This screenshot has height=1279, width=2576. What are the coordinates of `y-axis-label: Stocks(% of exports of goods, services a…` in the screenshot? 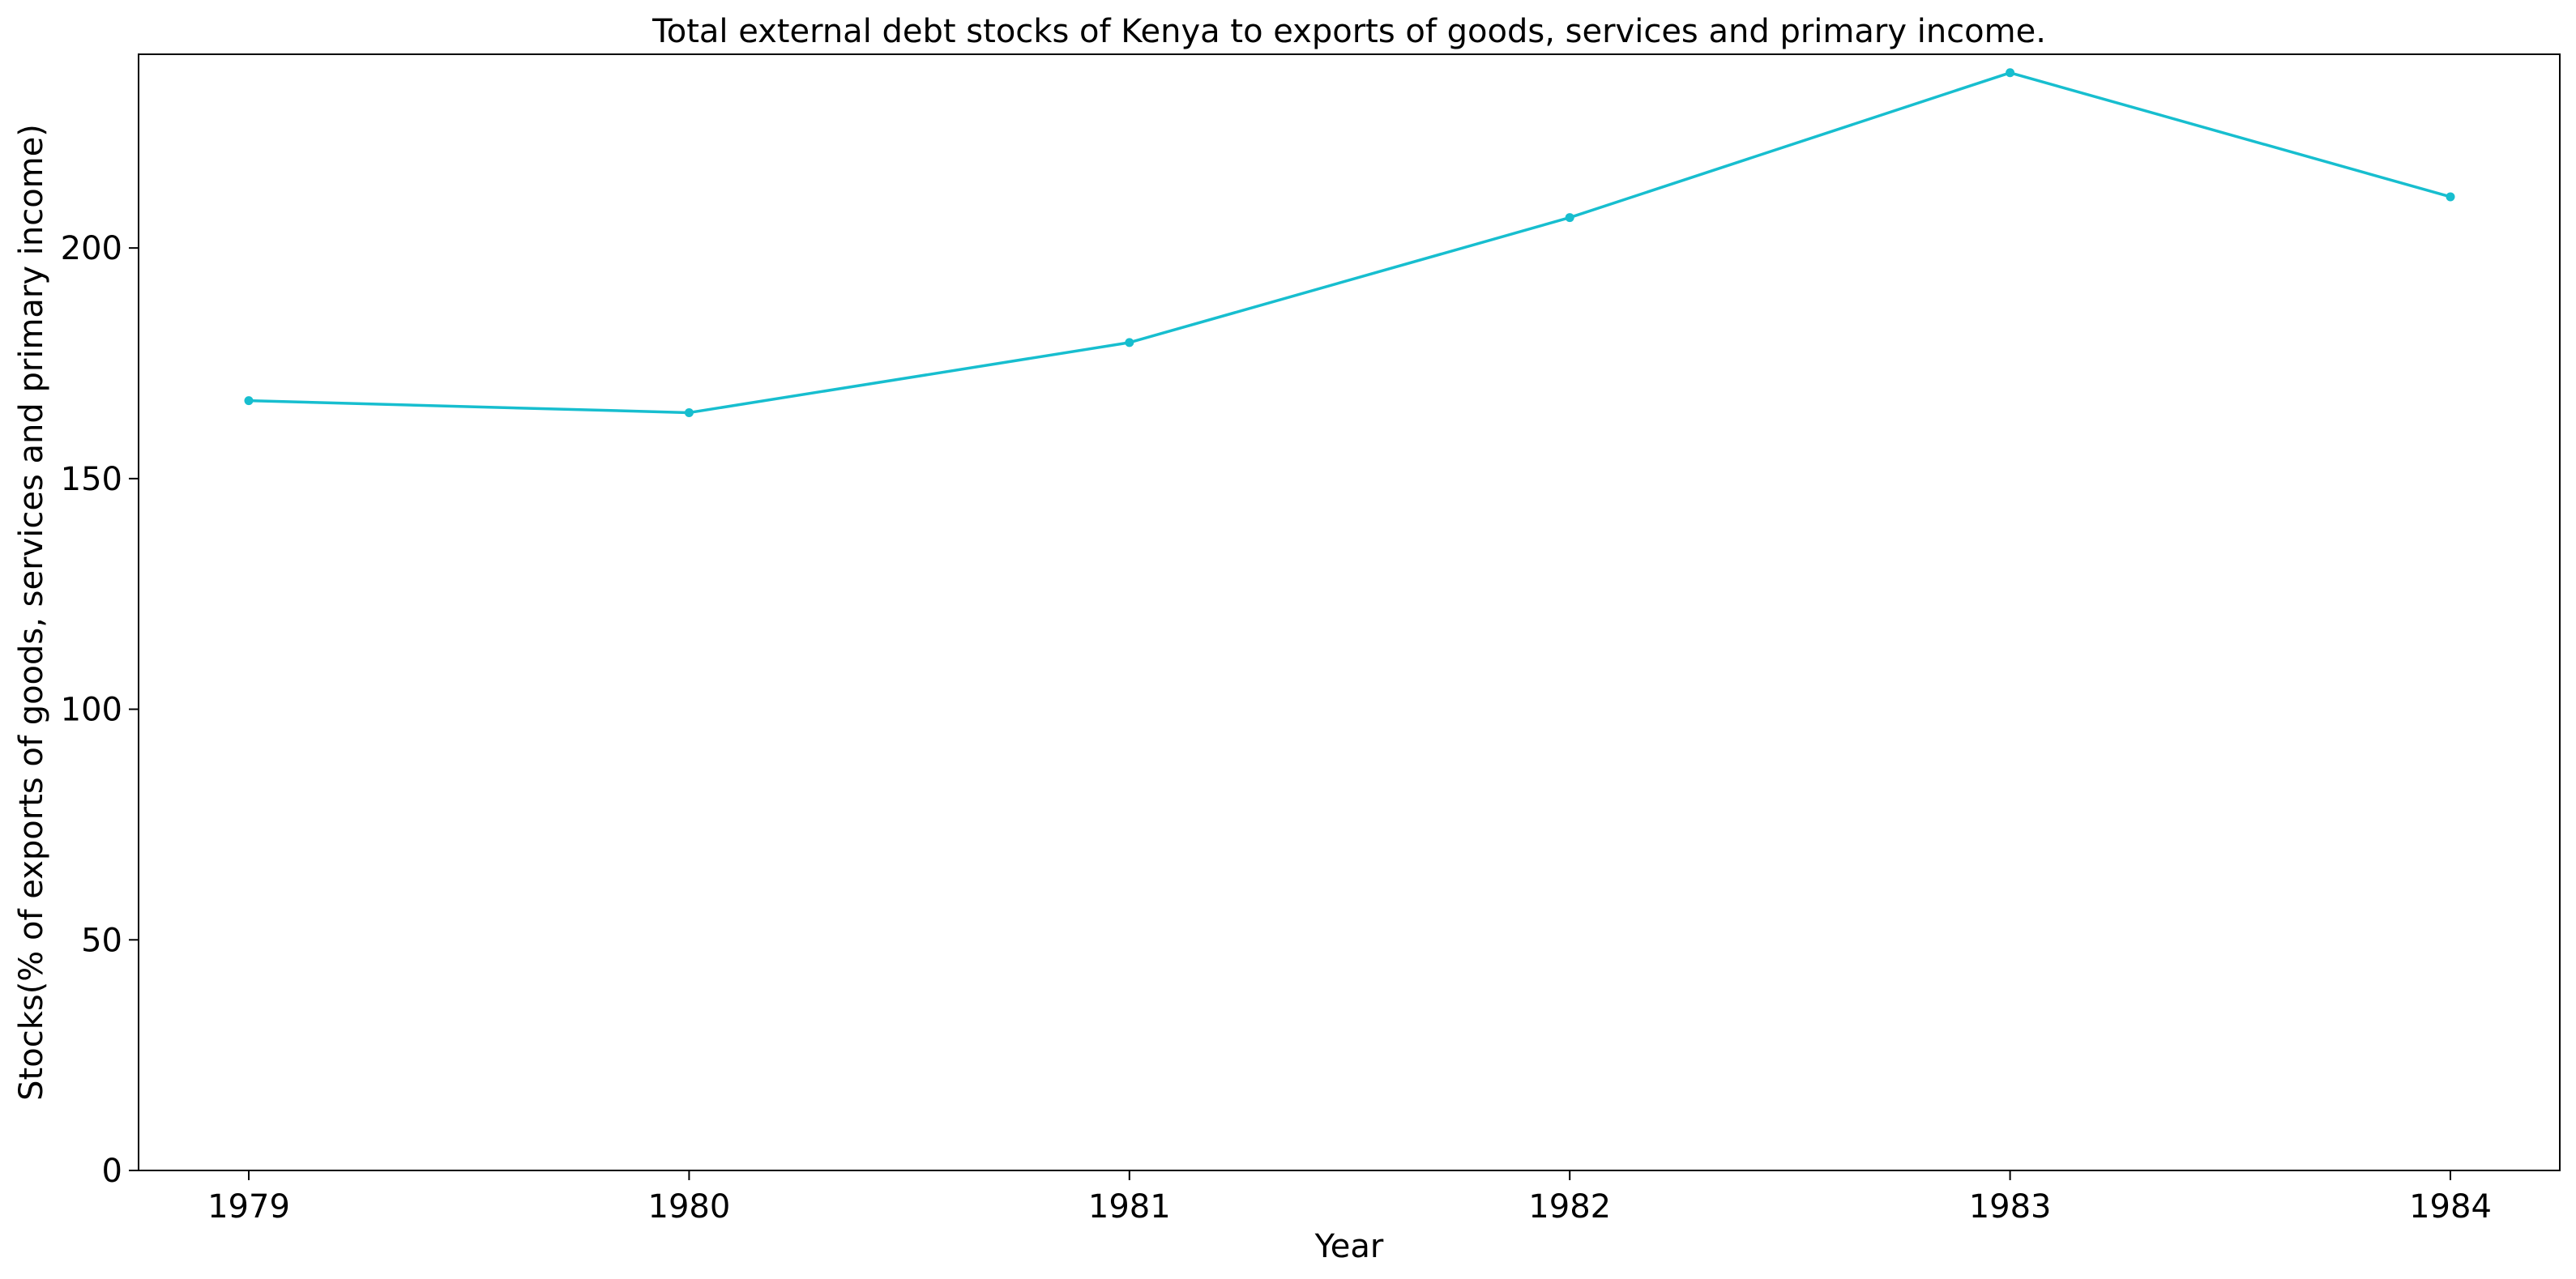 It's located at (31, 612).